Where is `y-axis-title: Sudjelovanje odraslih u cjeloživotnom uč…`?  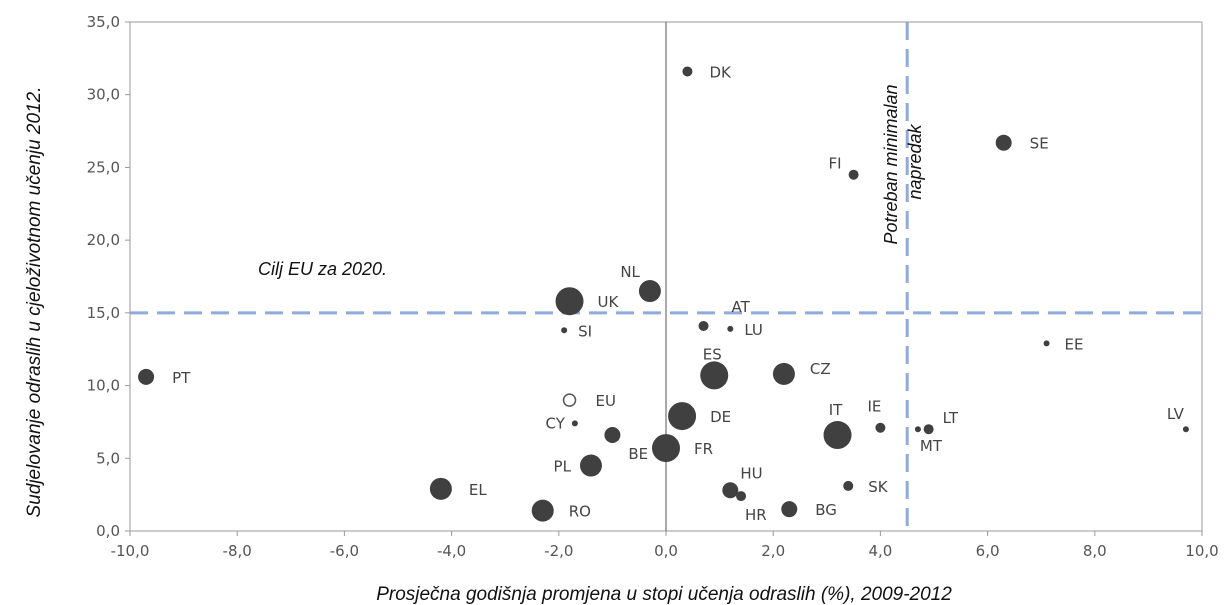 y-axis-title: Sudjelovanje odraslih u cjeloživotnom uč… is located at coordinates (34, 302).